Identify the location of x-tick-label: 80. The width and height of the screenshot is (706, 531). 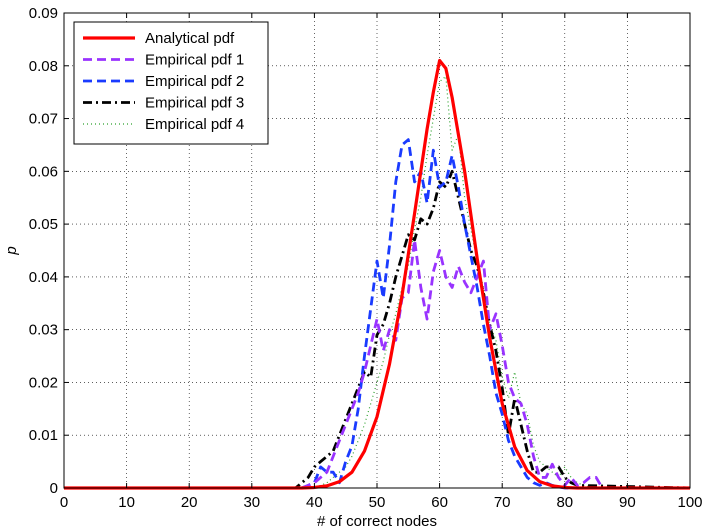
(564, 502).